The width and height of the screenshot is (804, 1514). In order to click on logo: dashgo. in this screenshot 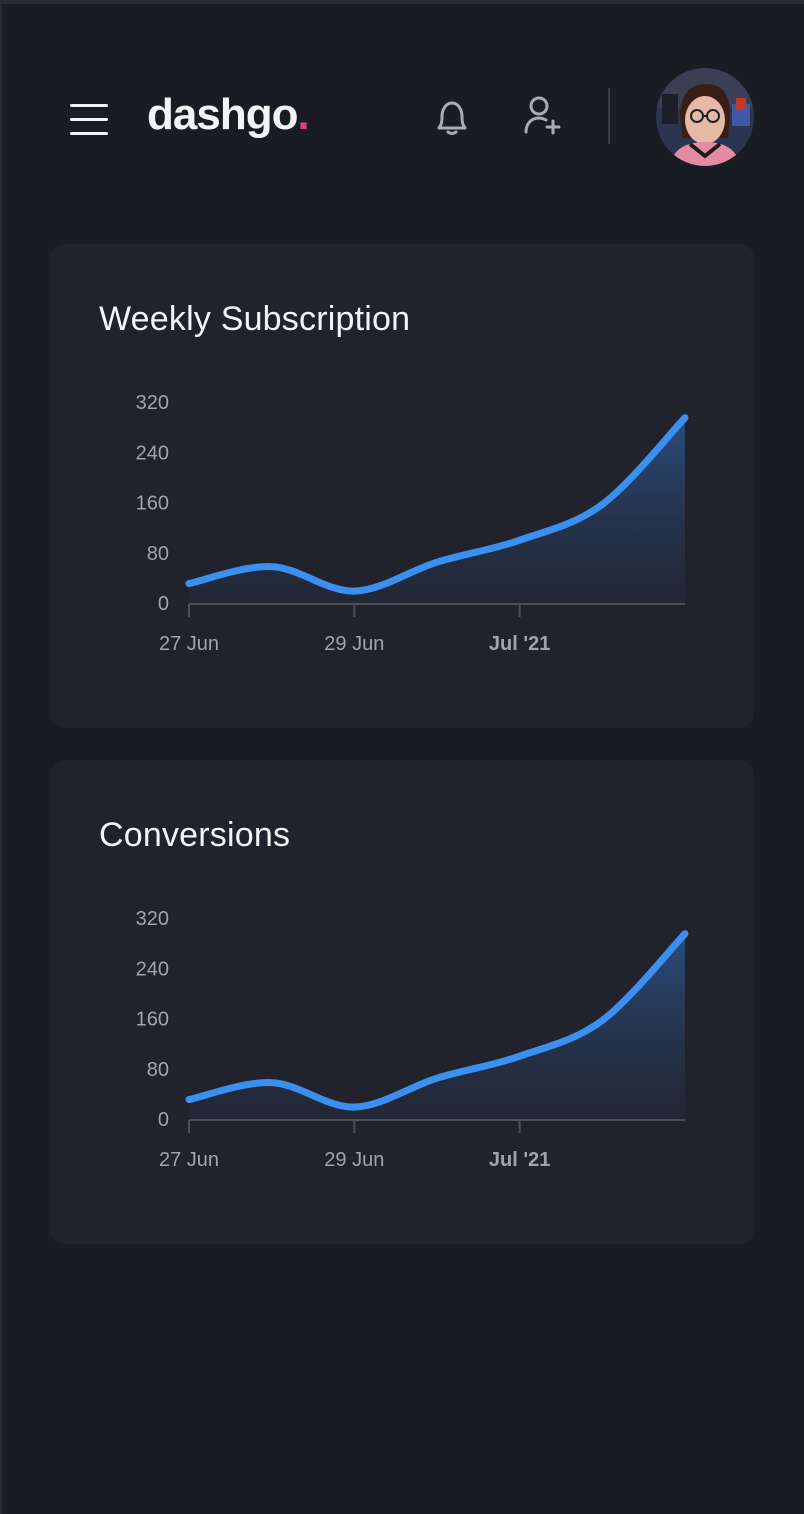, I will do `click(228, 115)`.